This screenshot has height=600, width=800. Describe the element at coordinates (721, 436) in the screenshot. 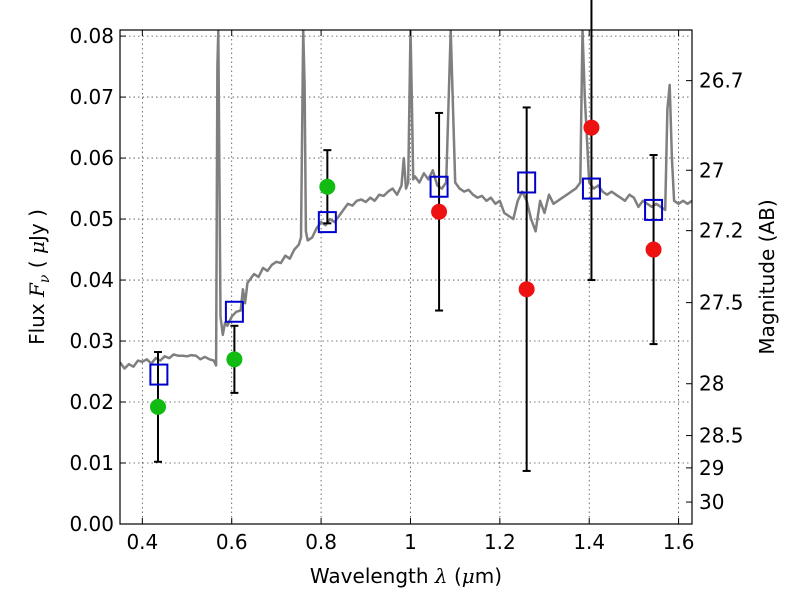

I see `y2-tick-label: 28.5` at that location.